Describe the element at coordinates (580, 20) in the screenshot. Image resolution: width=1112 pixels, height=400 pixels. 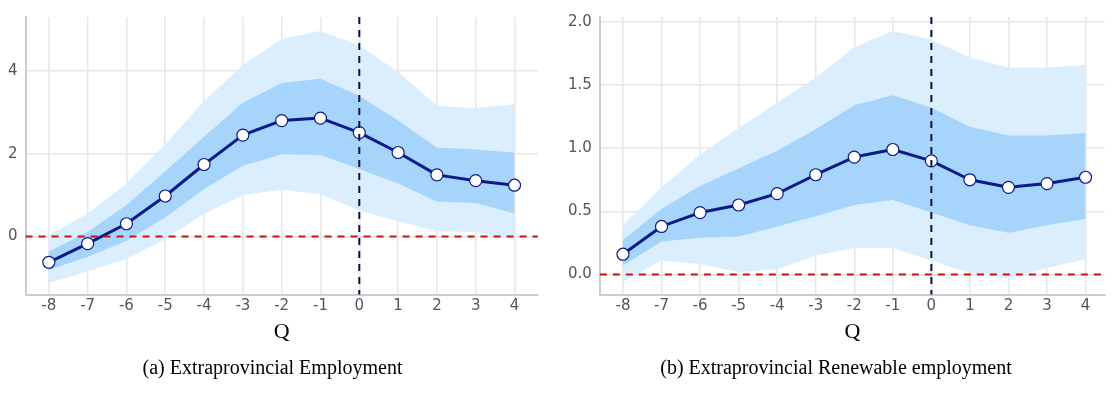
I see `y-tick-label: 2.0` at that location.